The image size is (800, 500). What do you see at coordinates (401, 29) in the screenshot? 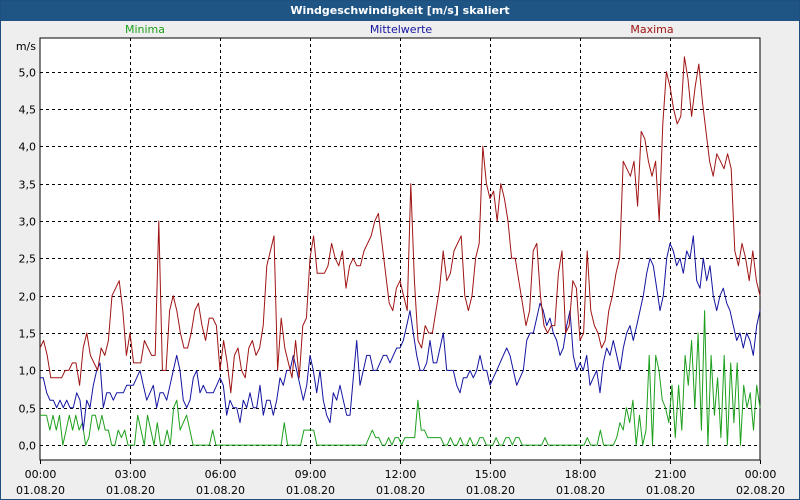
I see `legend-mittelwerte: Mittelwerte` at bounding box center [401, 29].